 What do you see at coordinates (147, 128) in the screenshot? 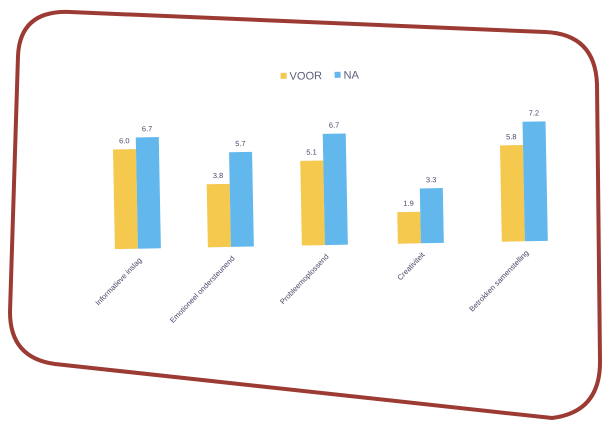
I see `value-label-na-0: 6.7` at bounding box center [147, 128].